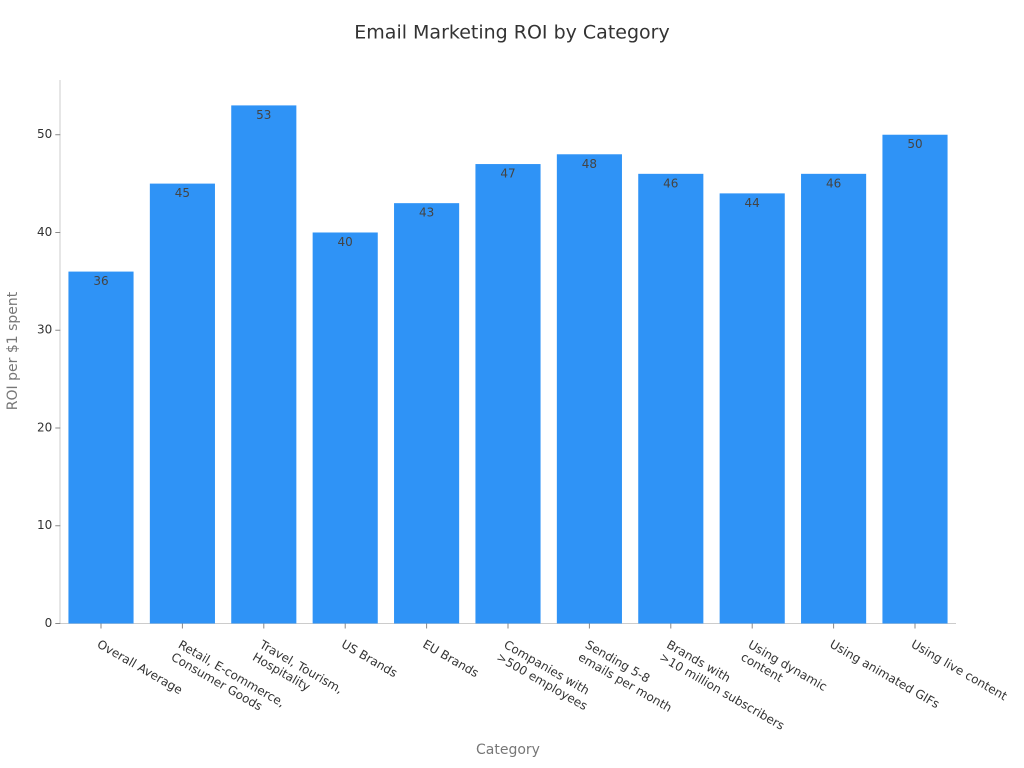  Describe the element at coordinates (49, 623) in the screenshot. I see `y-tick-label: 0` at that location.